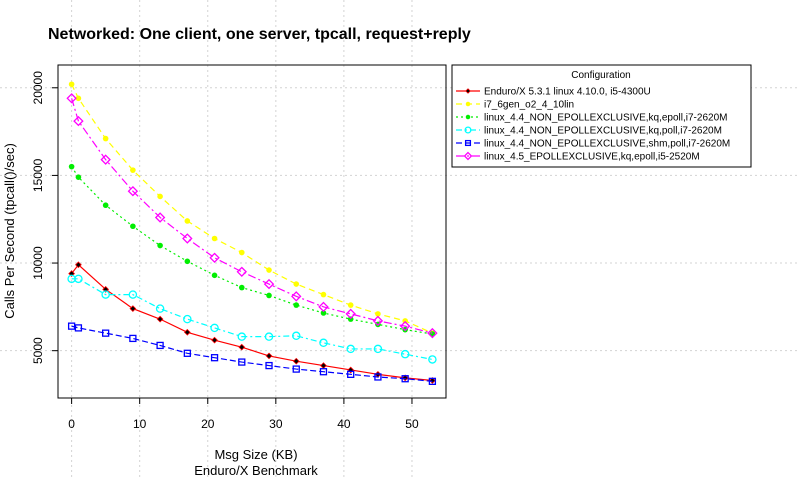 This screenshot has width=800, height=480. Describe the element at coordinates (412, 424) in the screenshot. I see `x-tick-label: 50` at that location.